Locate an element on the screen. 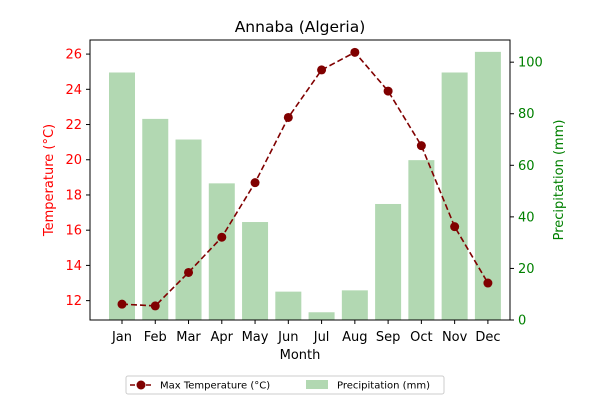 The width and height of the screenshot is (600, 400). x-tick-label-apr: Apr is located at coordinates (222, 337).